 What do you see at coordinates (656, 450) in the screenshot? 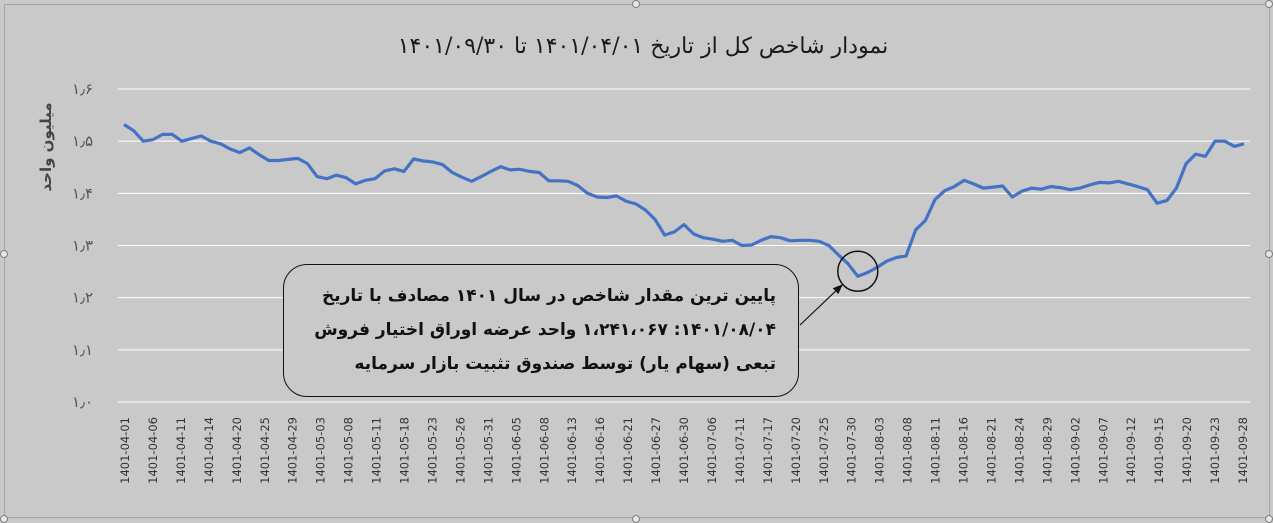
I see `x-tick-label: 1401-06-27` at bounding box center [656, 450].